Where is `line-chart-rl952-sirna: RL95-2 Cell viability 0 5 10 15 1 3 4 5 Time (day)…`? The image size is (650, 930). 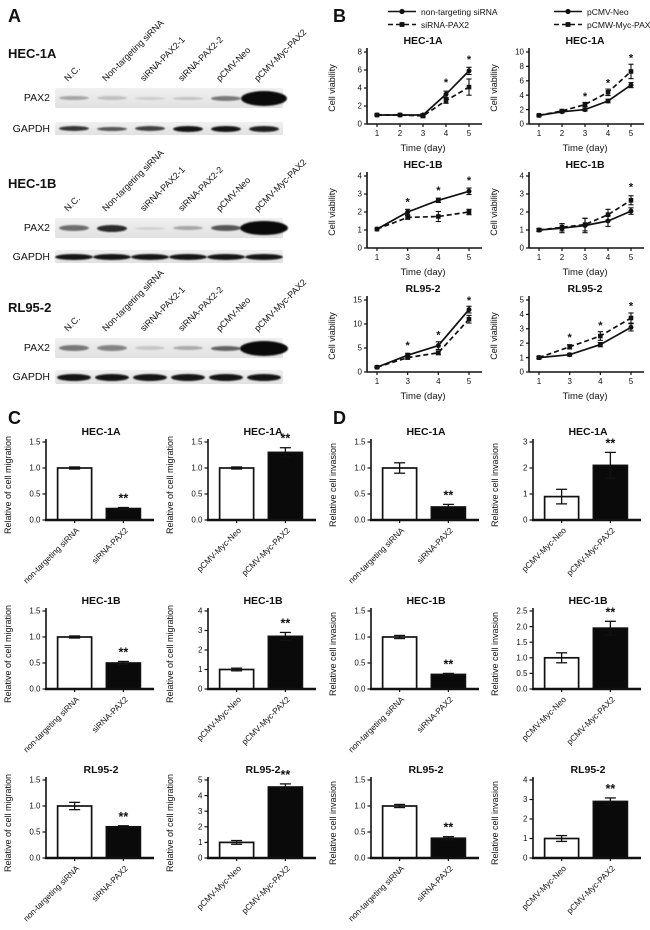 line-chart-rl952-sirna: RL95-2 Cell viability 0 5 10 15 1 3 4 5 Time (day)… is located at coordinates (406, 340).